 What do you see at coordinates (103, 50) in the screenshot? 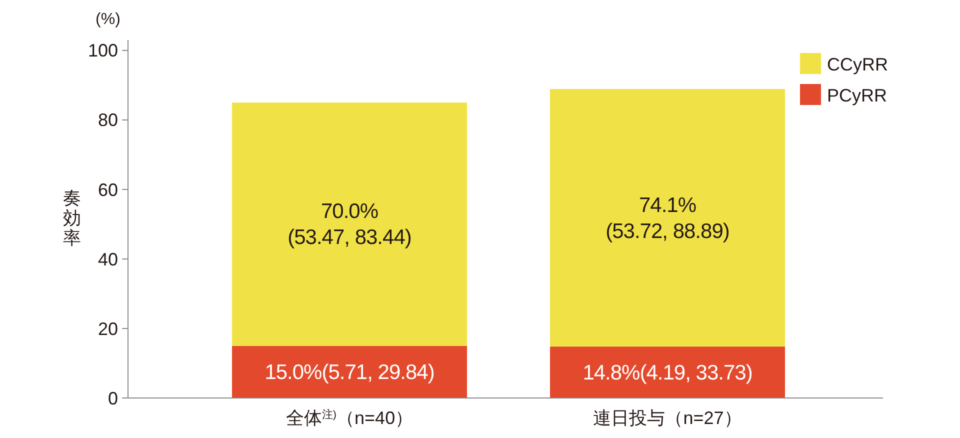
I see `y-tick-label: 100` at bounding box center [103, 50].